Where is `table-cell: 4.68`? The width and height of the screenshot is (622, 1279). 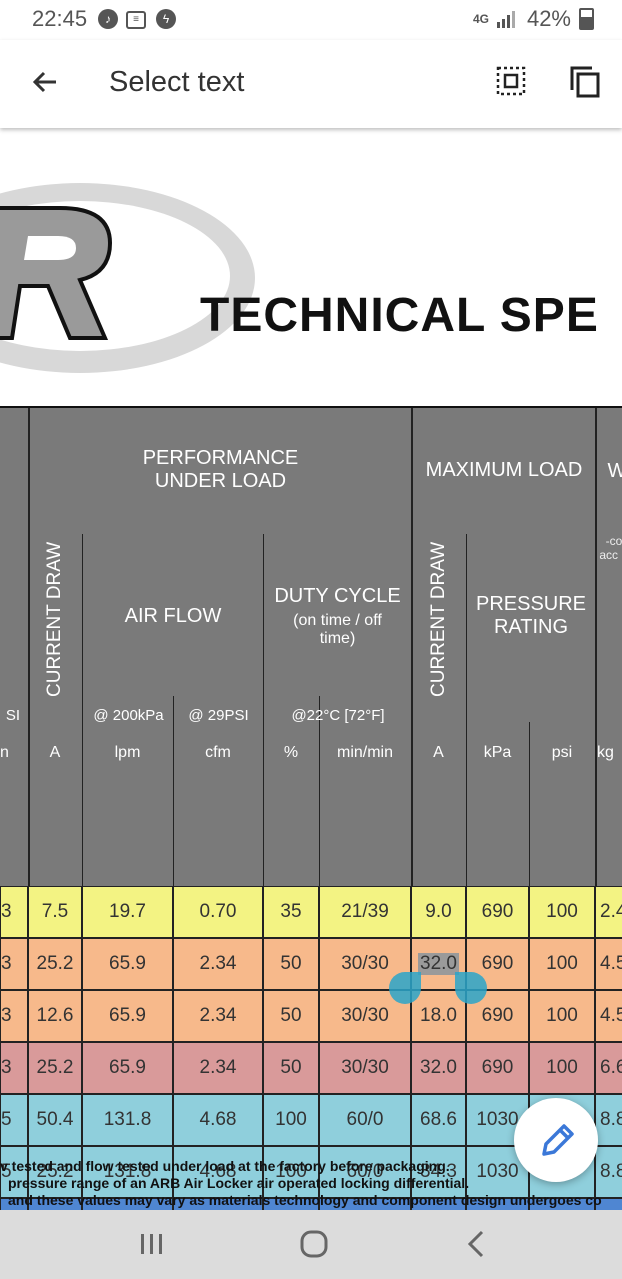
table-cell: 4.68 is located at coordinates (218, 1204).